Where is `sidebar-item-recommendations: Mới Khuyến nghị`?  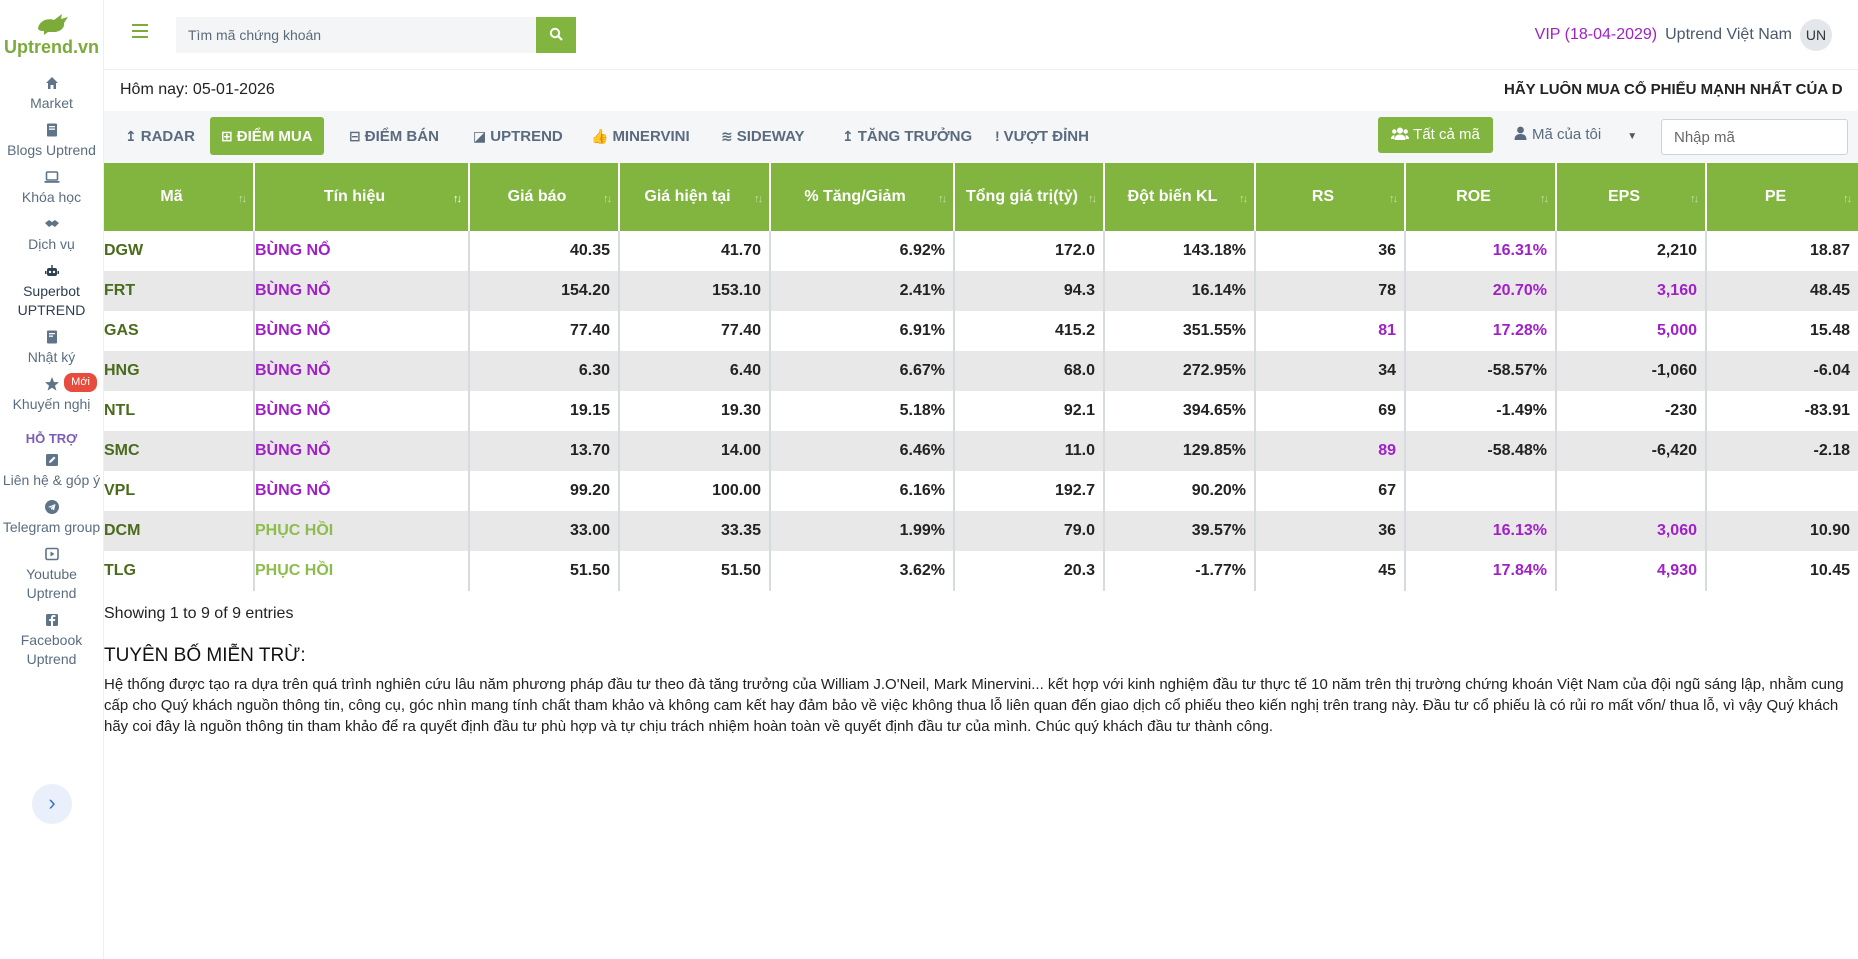 sidebar-item-recommendations: Mới Khuyến nghị is located at coordinates (51, 394).